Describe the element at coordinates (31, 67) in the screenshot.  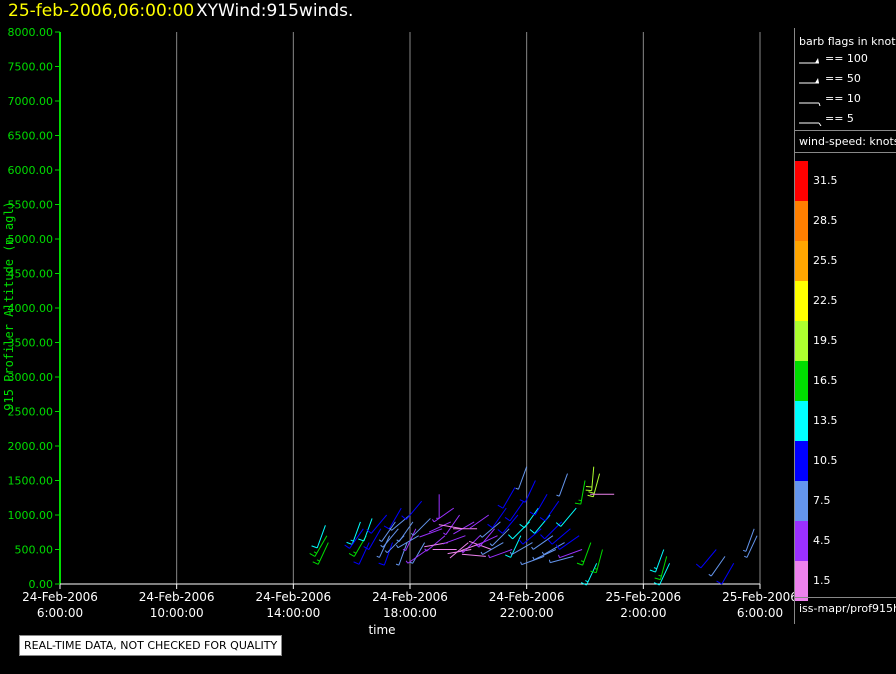
I see `y-tick-label: 7500.00` at that location.